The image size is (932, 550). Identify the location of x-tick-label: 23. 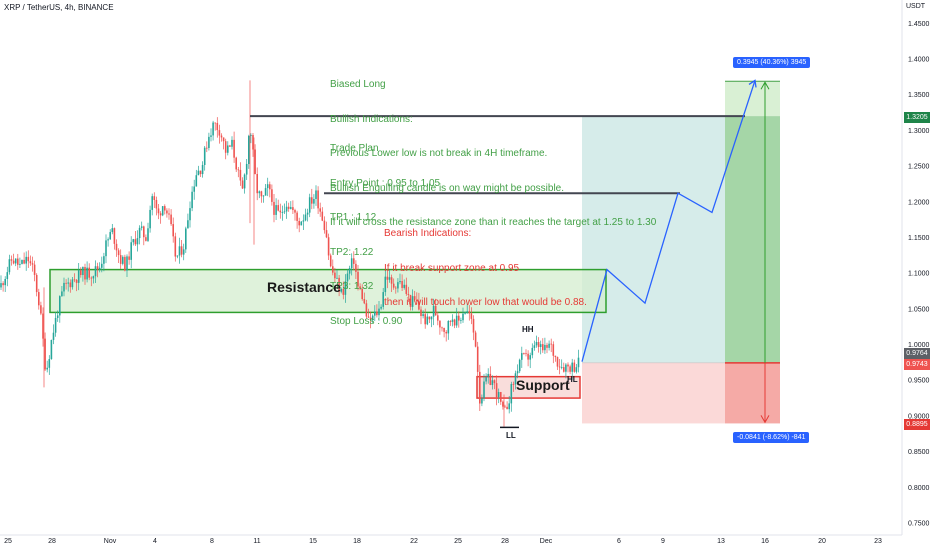
(878, 541).